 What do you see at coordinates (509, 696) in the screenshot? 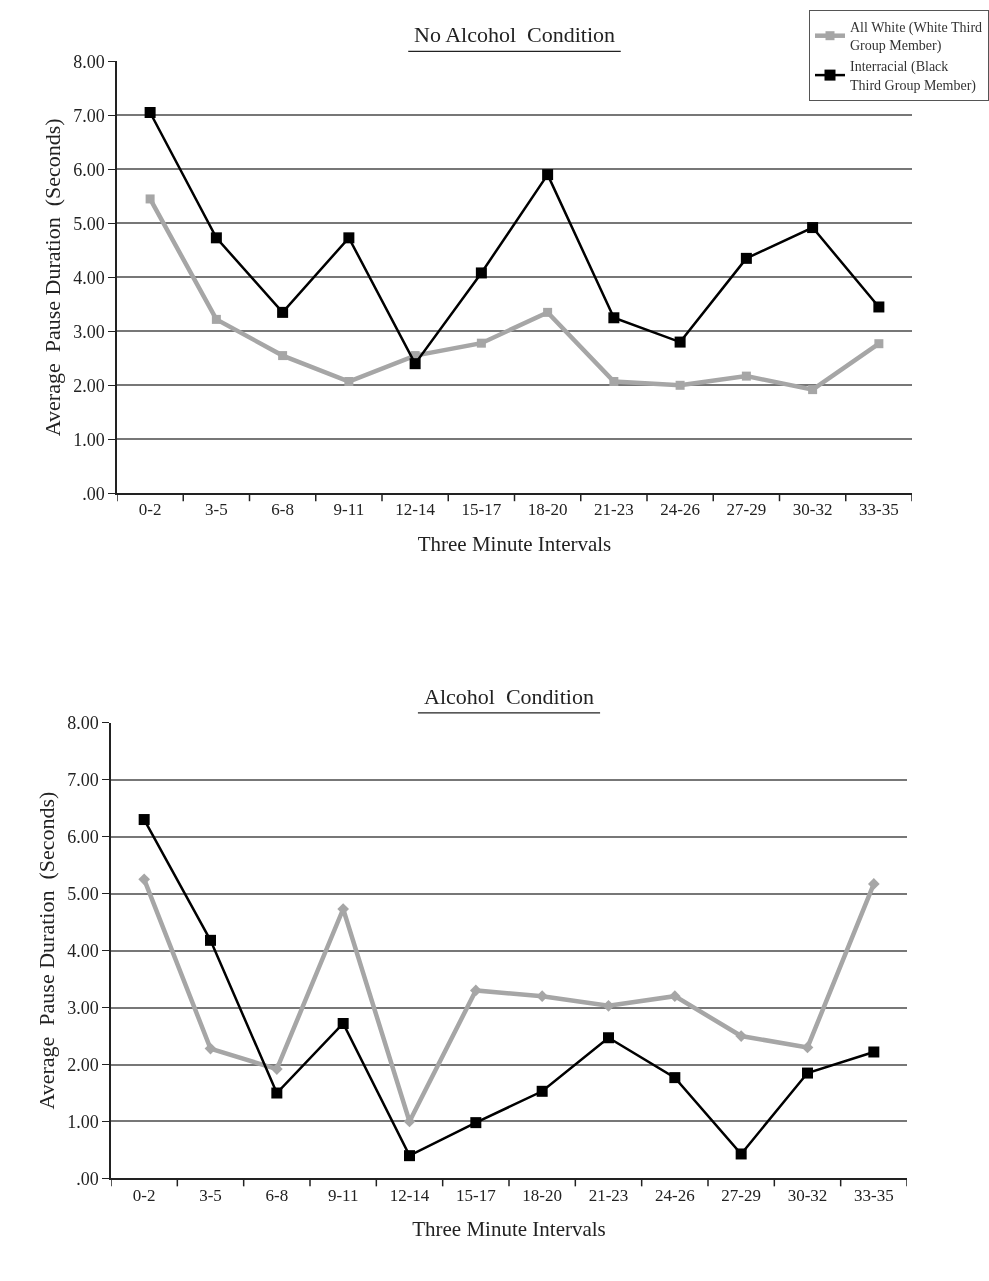
I see `chart-title: Alcohol Condition` at bounding box center [509, 696].